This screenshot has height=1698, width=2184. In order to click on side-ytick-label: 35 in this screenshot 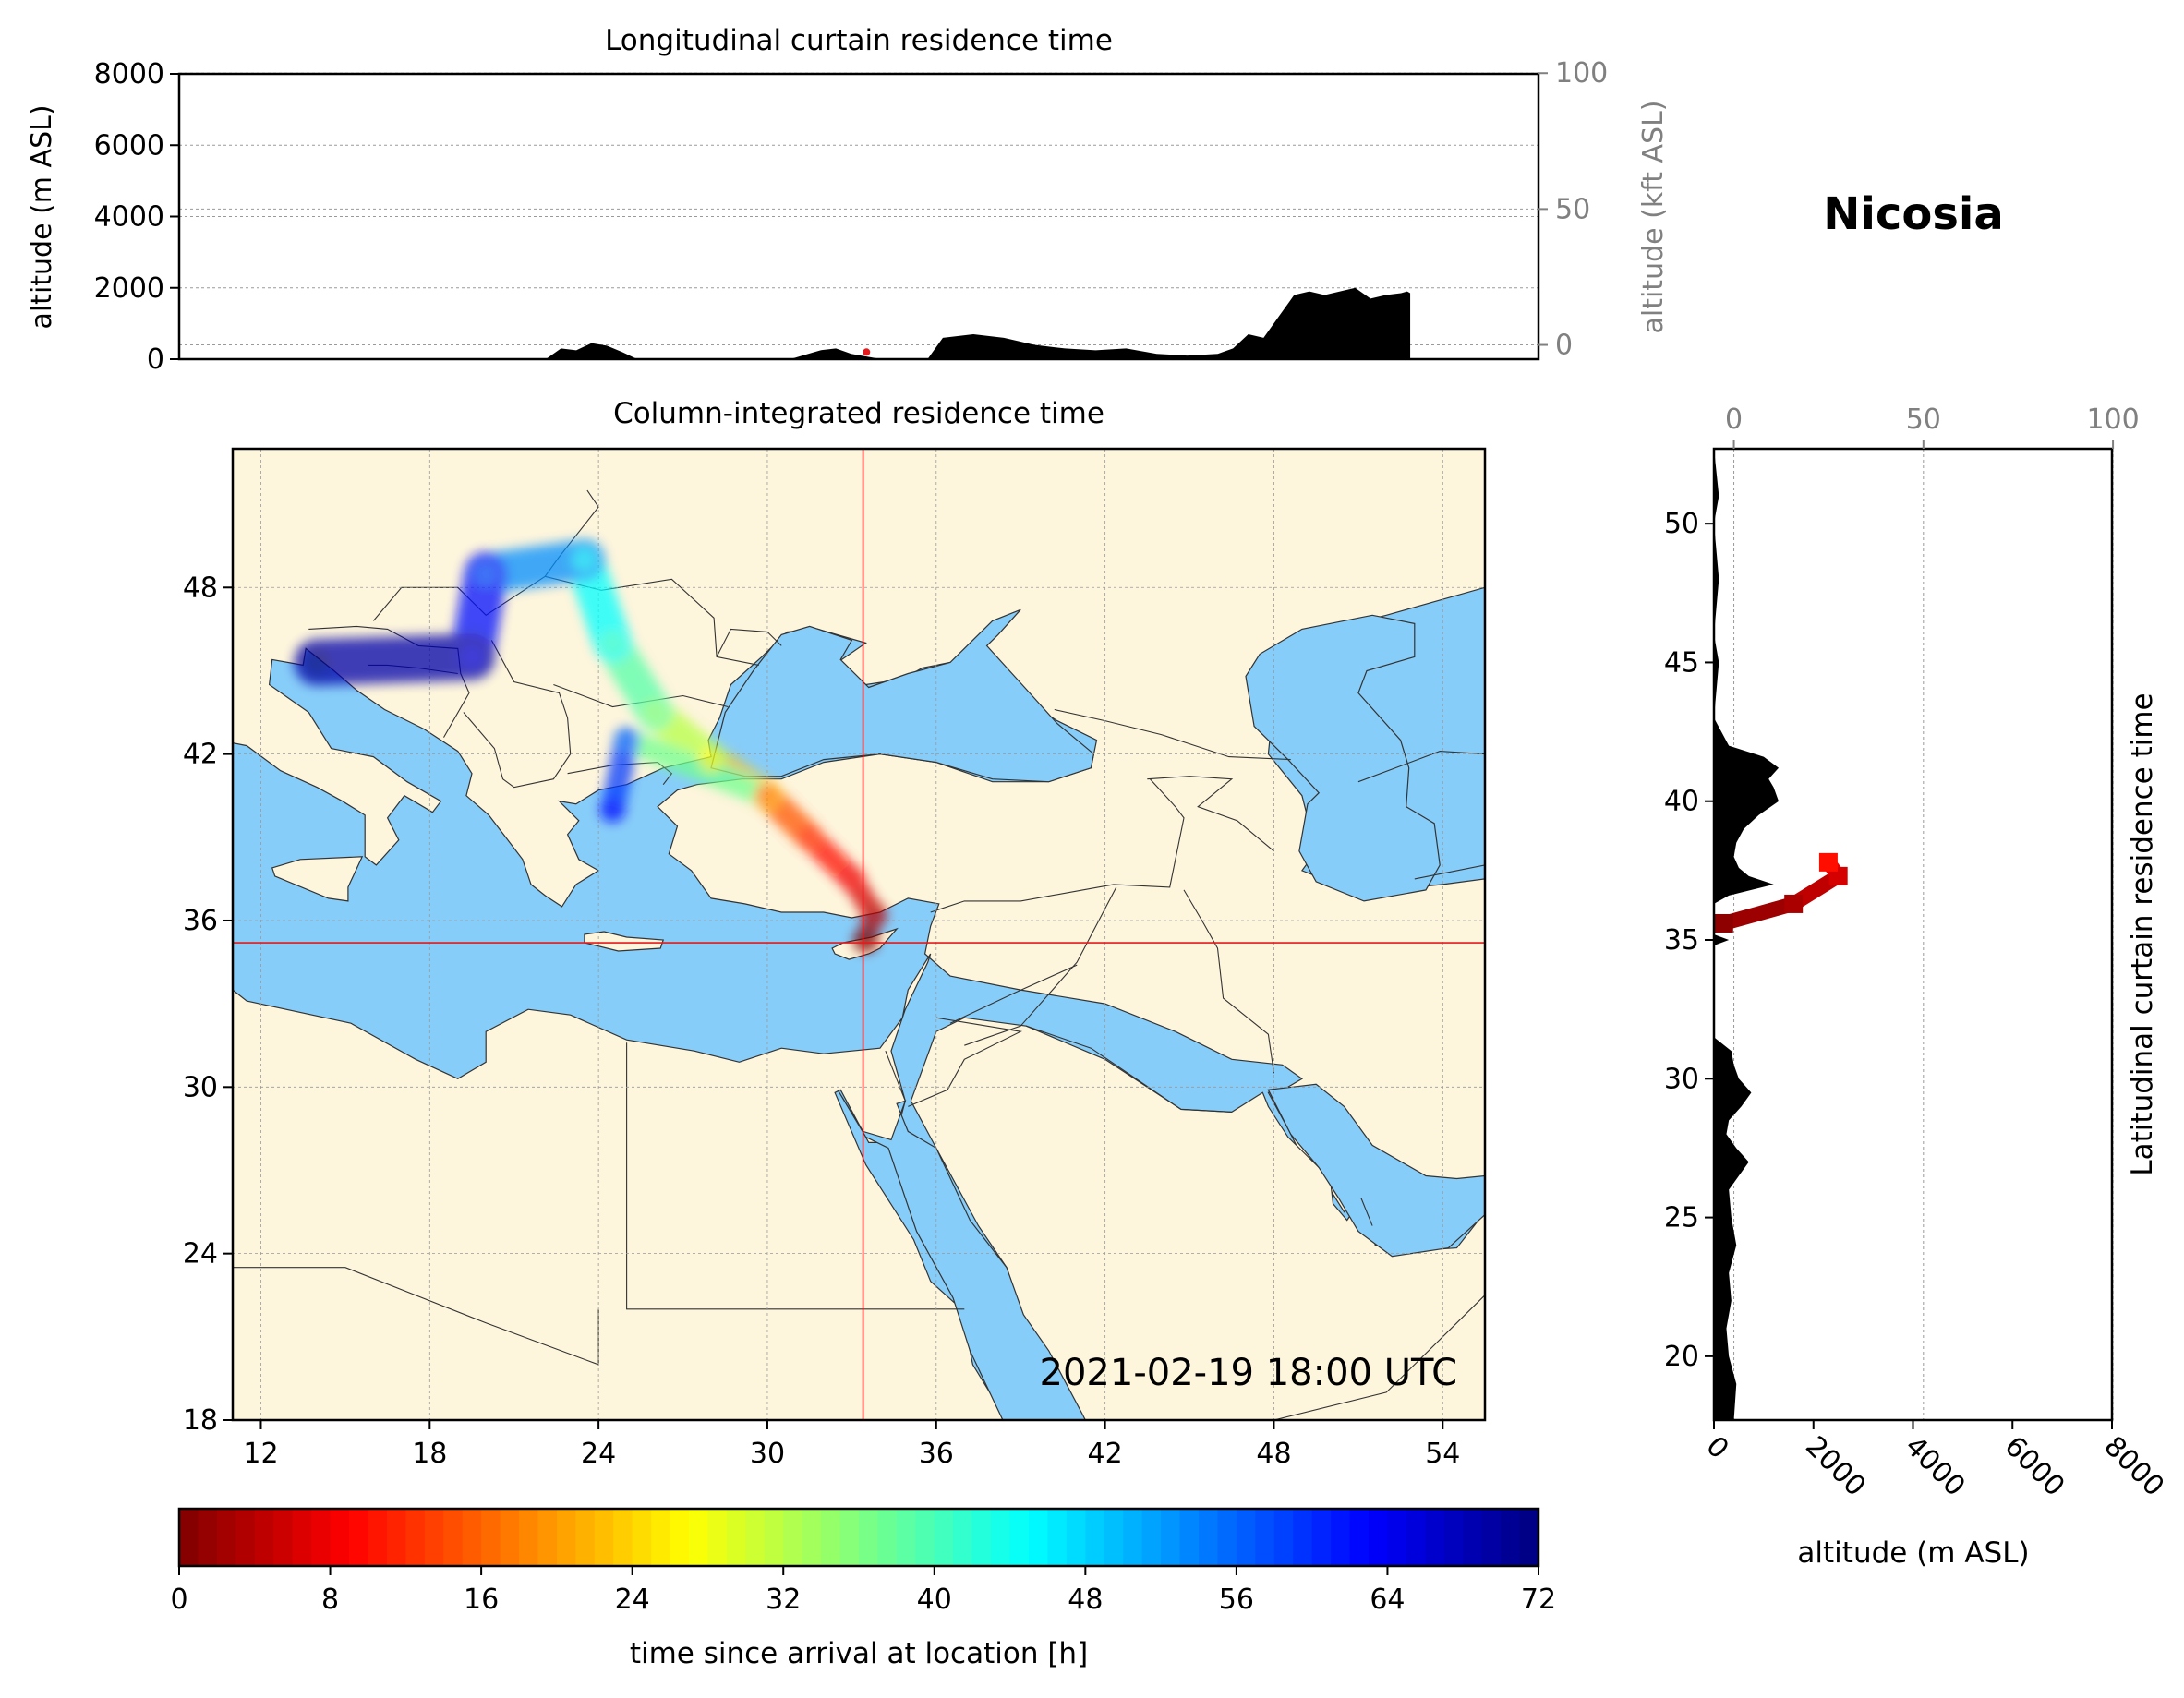, I will do `click(1681, 940)`.